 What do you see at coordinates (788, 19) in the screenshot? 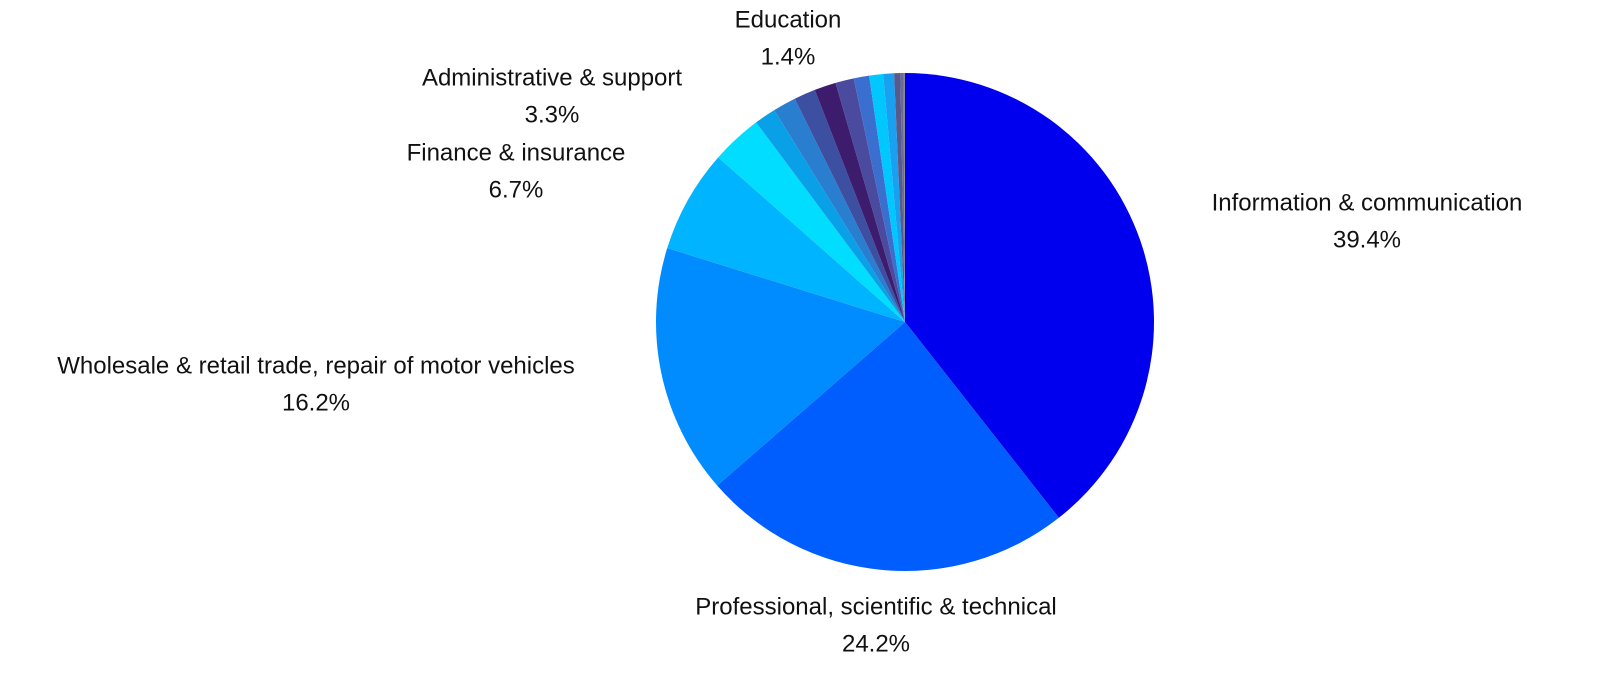
I see `slice-label: Education` at bounding box center [788, 19].